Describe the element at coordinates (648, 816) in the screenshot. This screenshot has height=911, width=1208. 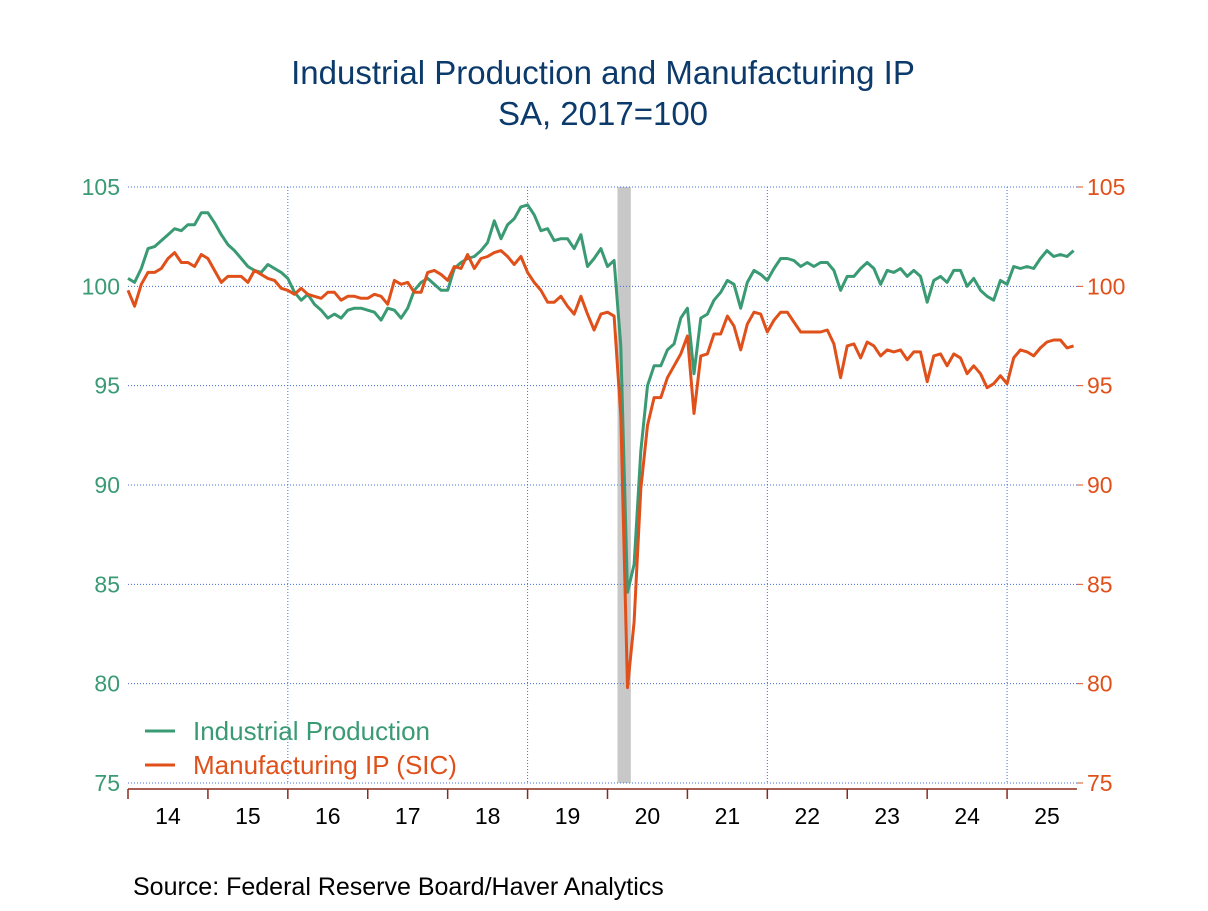
I see `x-tick-label: 20` at that location.